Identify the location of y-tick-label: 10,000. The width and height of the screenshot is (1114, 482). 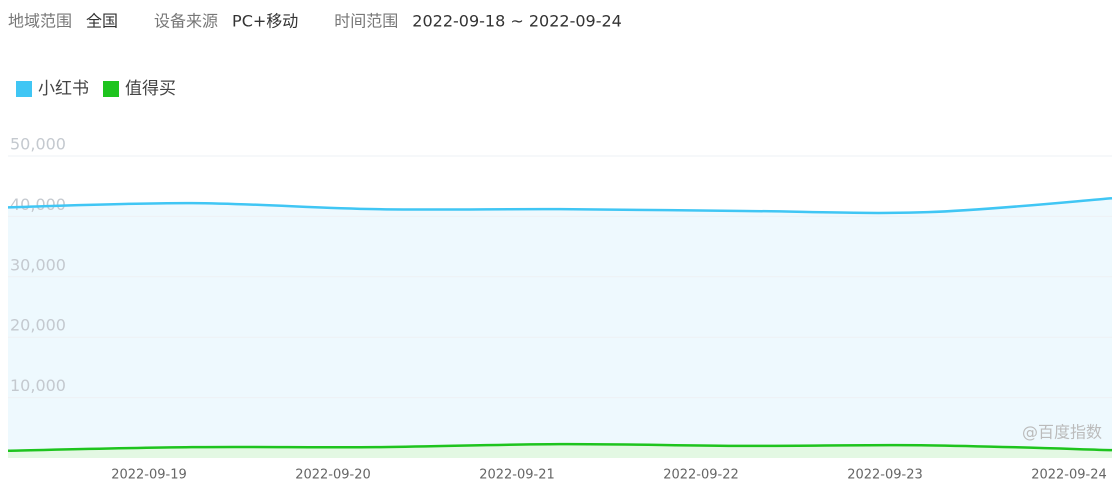
(38, 385).